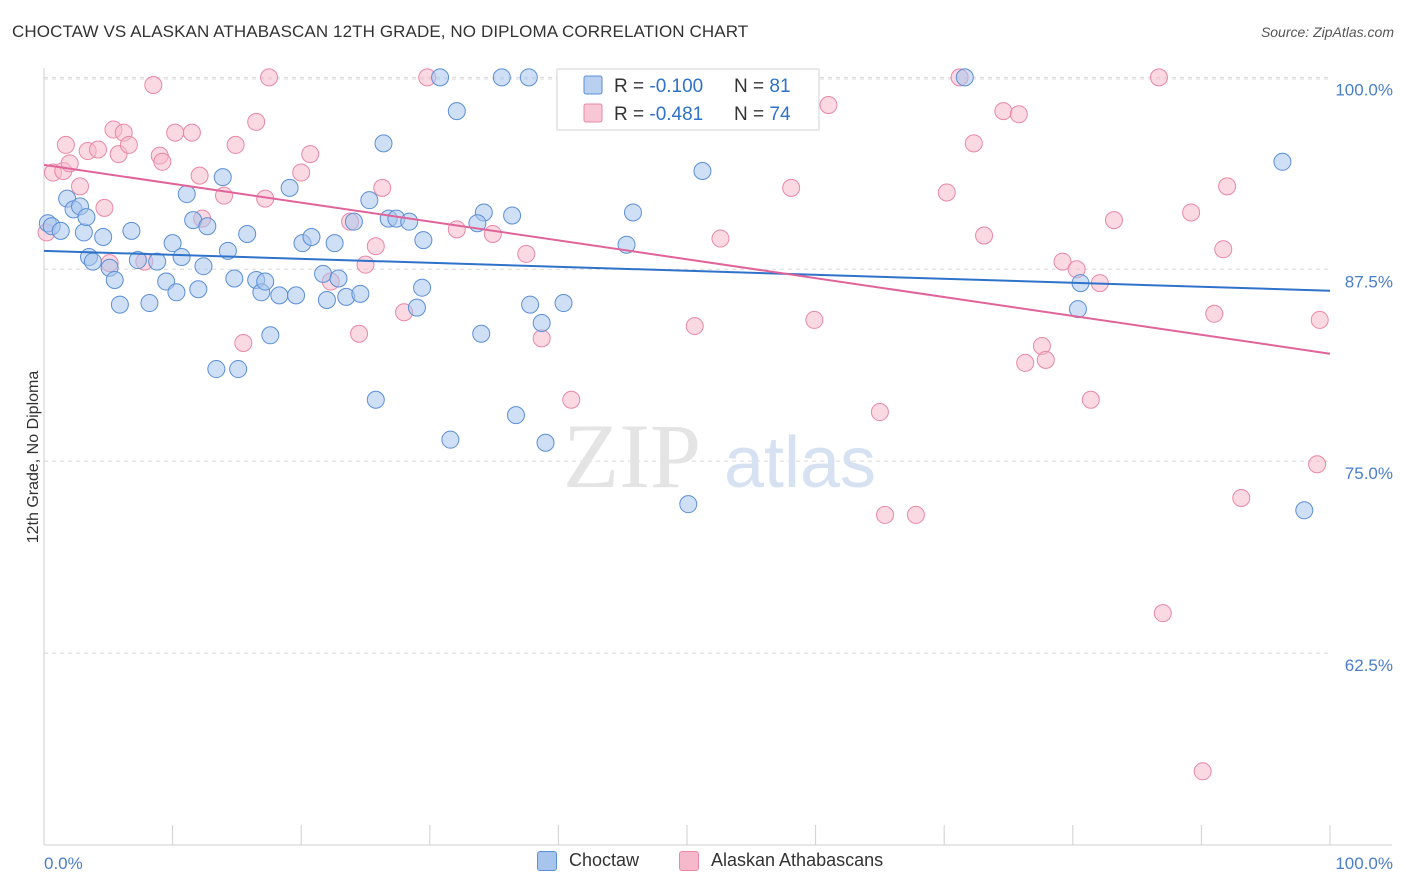  Describe the element at coordinates (604, 860) in the screenshot. I see `legend-label-choctaw: Choctaw` at that location.